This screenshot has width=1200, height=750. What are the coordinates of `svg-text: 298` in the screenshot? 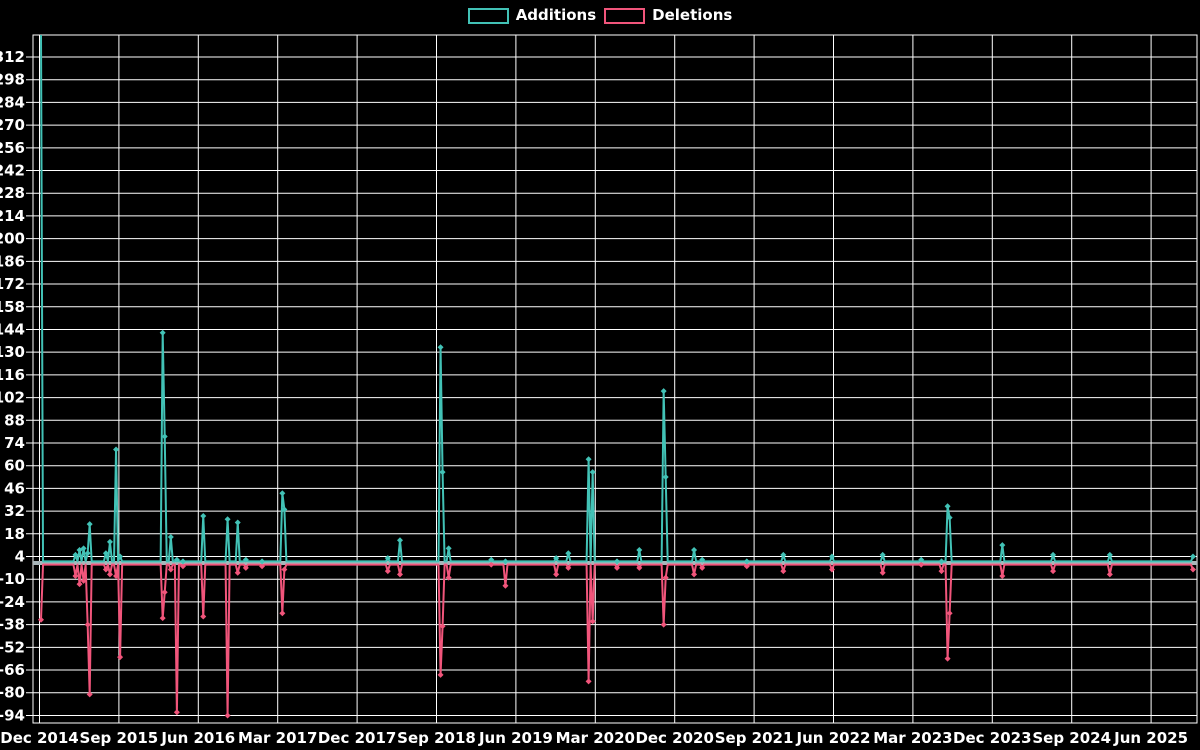 It's located at (12, 80).